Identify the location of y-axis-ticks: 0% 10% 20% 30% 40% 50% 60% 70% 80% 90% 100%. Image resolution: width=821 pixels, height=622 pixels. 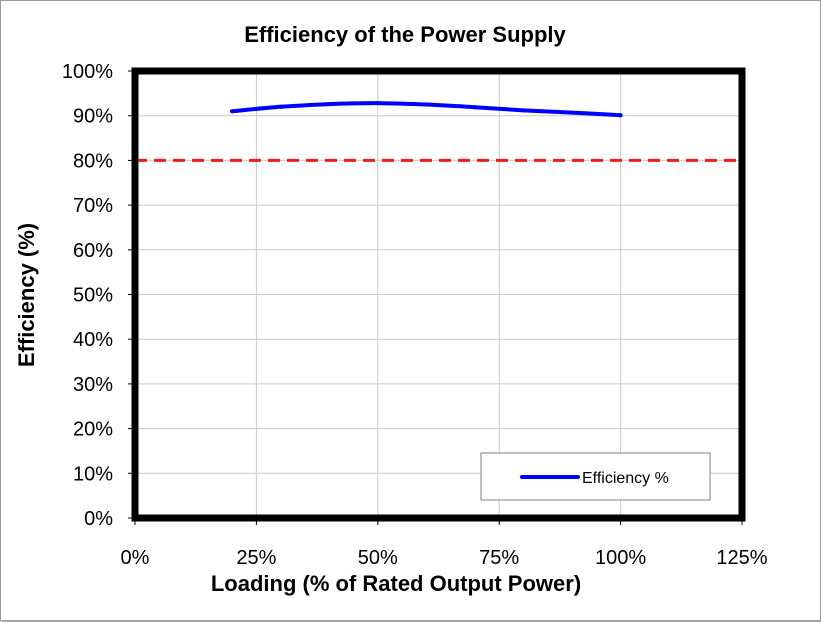
(98, 295).